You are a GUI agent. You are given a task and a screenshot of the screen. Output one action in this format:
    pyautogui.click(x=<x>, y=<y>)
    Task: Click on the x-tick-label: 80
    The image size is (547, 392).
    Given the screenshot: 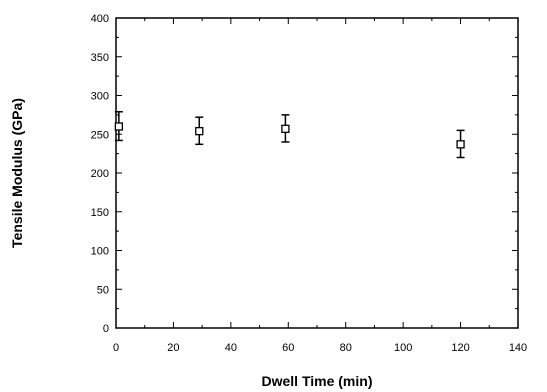 What is the action you would take?
    pyautogui.click(x=346, y=348)
    